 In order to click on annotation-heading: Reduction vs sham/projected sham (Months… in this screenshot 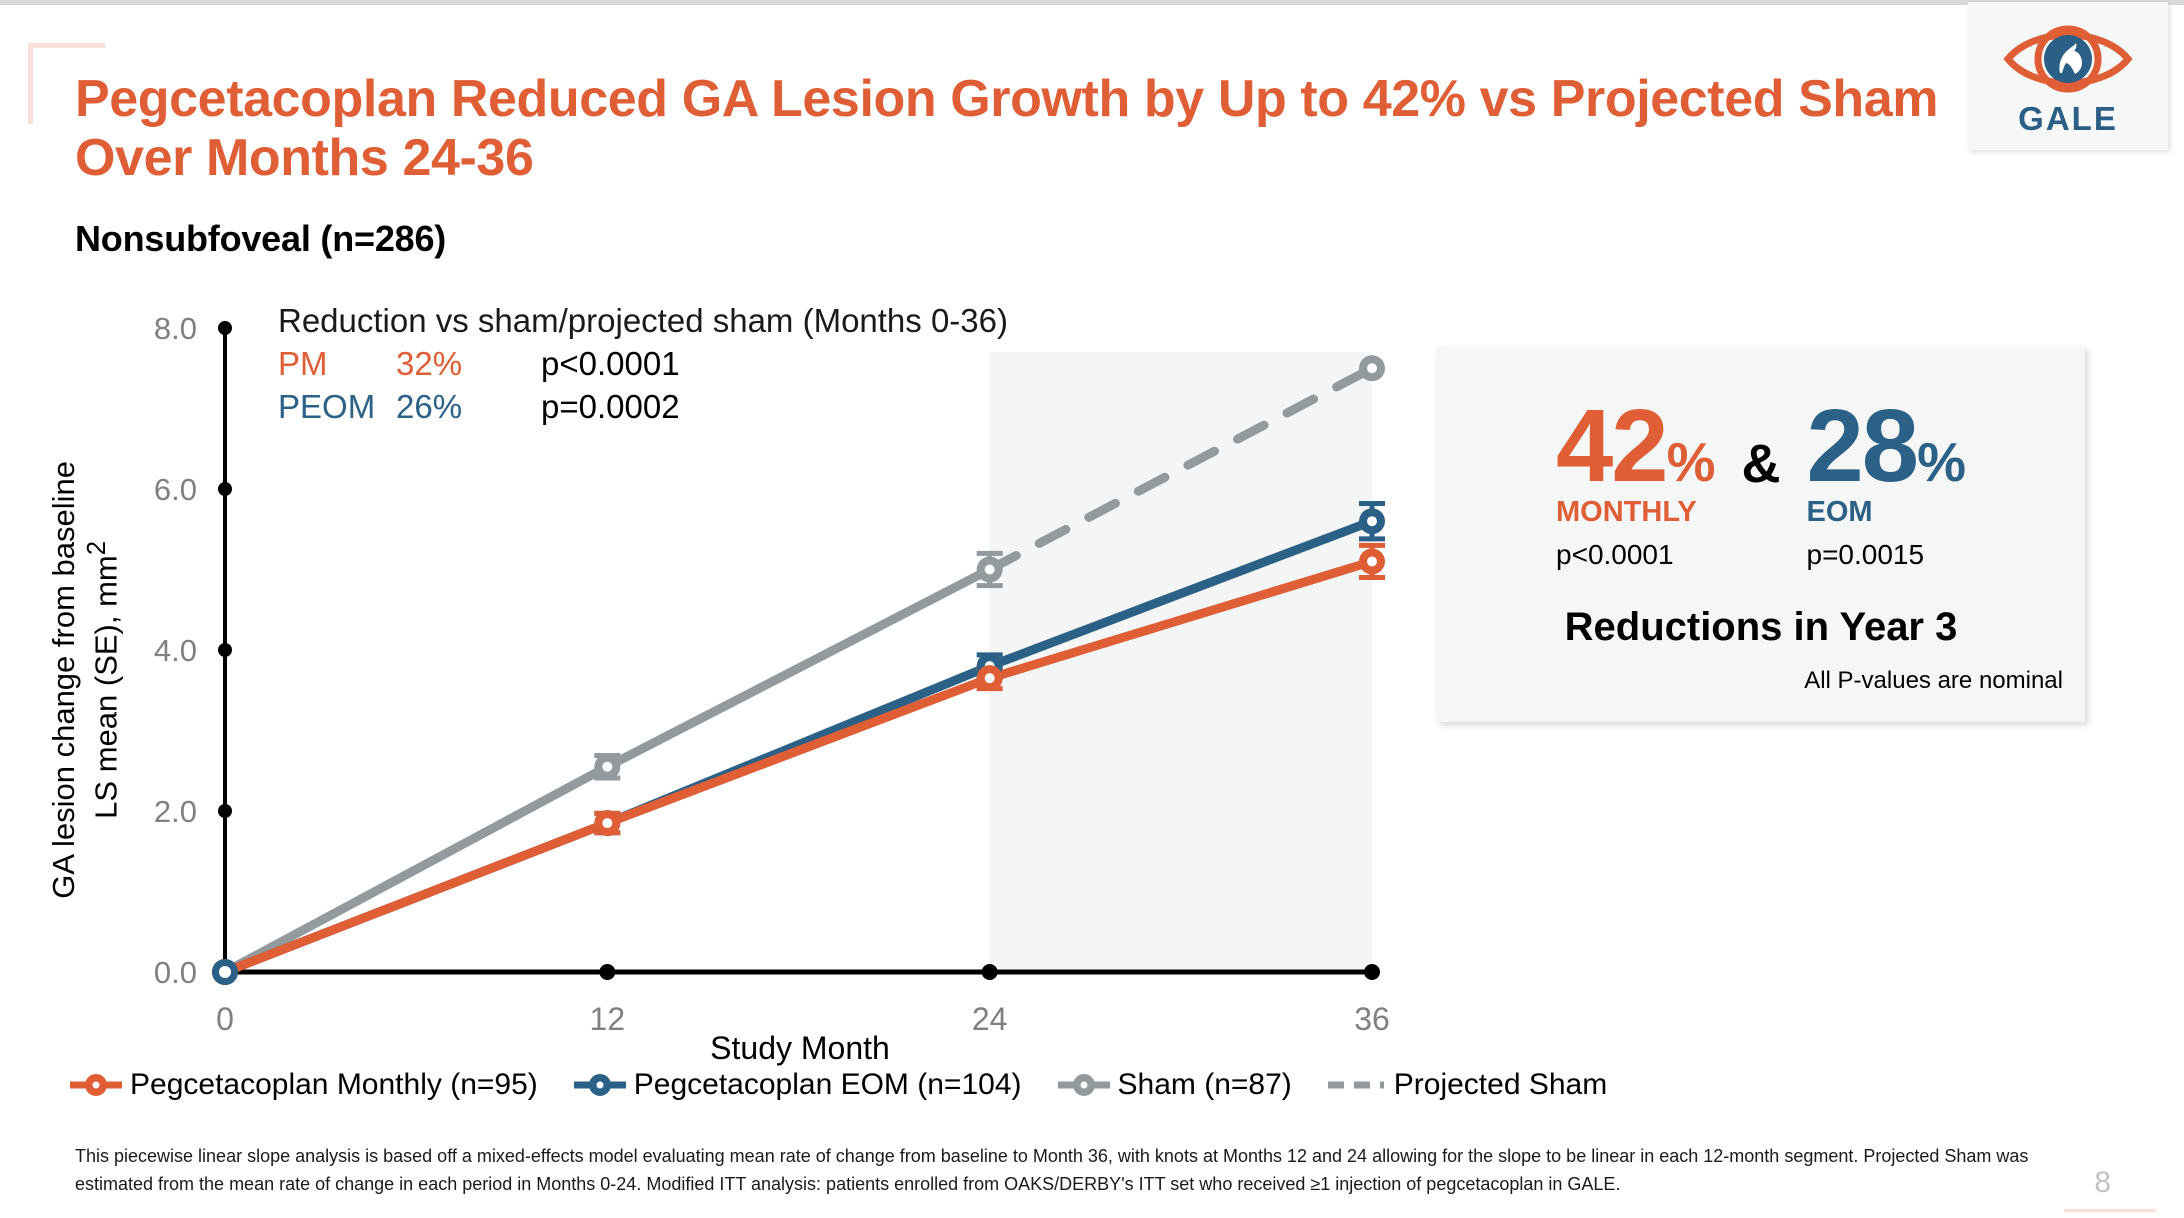, I will do `click(643, 320)`.